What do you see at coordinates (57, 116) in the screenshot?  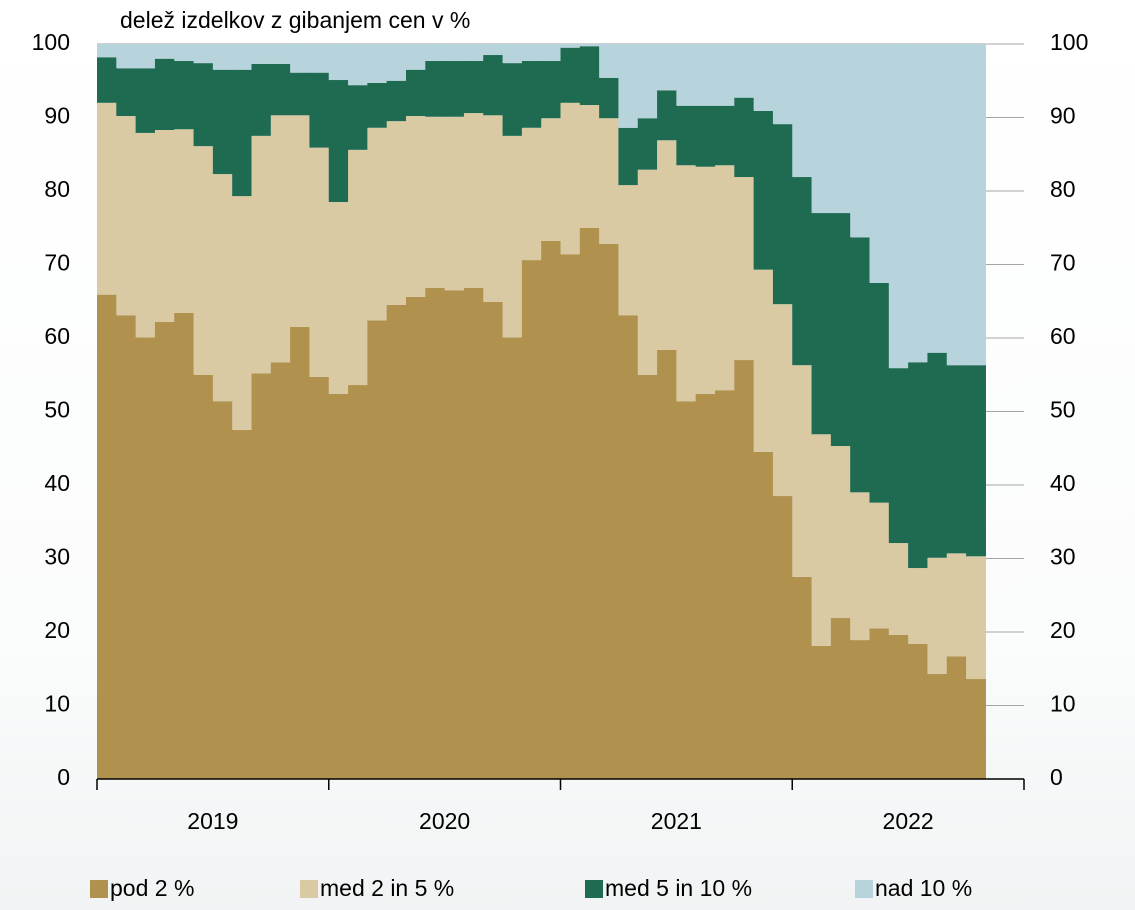 I see `y-tick-label: 90` at bounding box center [57, 116].